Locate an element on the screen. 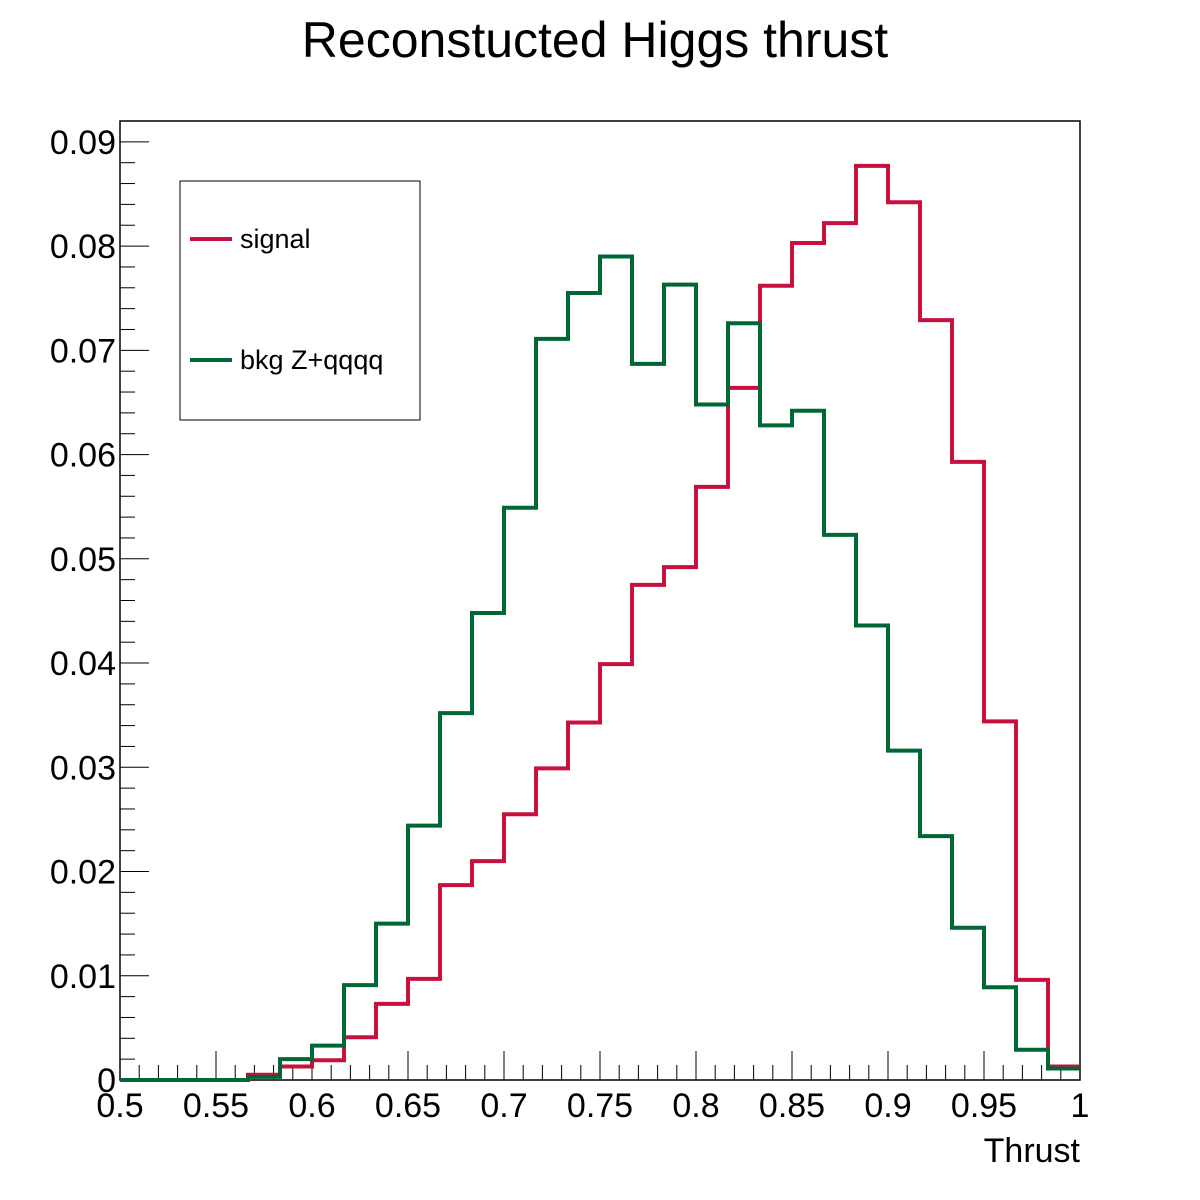 The image size is (1200, 1200). y-tick-label: 0.02 is located at coordinates (83, 873).